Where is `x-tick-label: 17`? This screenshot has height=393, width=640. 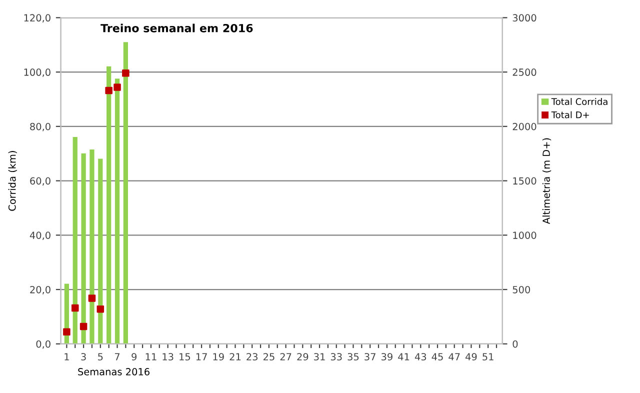
x-tick-label: 17 is located at coordinates (201, 356).